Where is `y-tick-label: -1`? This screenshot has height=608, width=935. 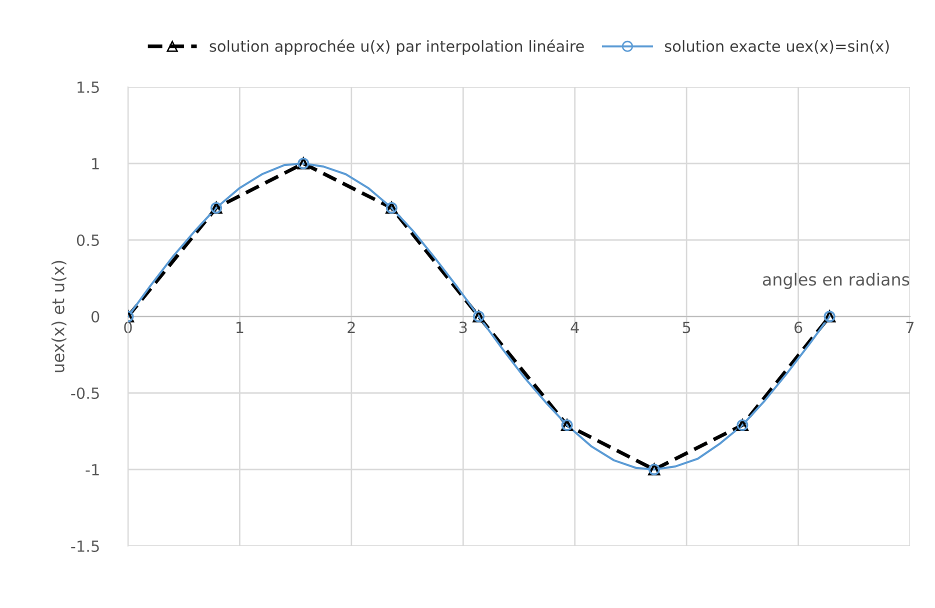
y-tick-label: -1 is located at coordinates (92, 470).